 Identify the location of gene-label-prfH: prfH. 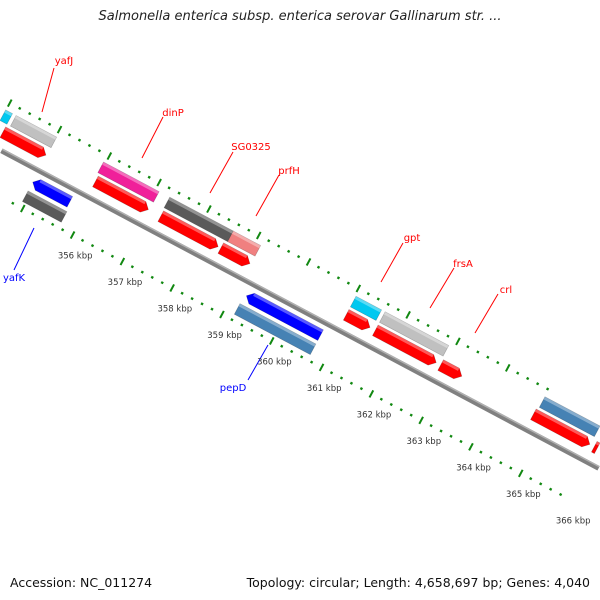
(289, 171).